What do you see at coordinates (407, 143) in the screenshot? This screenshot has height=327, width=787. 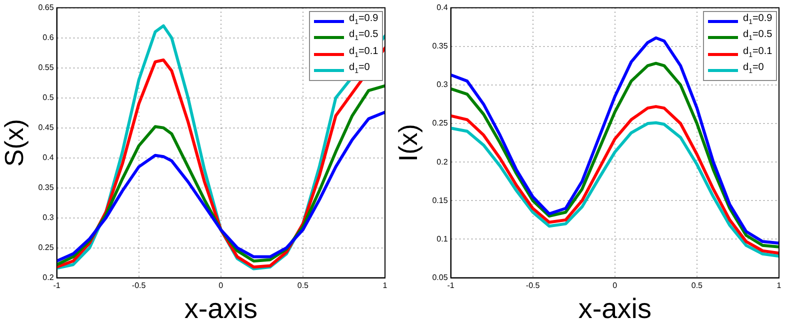 I see `y-axis-title: I(x)` at bounding box center [407, 143].